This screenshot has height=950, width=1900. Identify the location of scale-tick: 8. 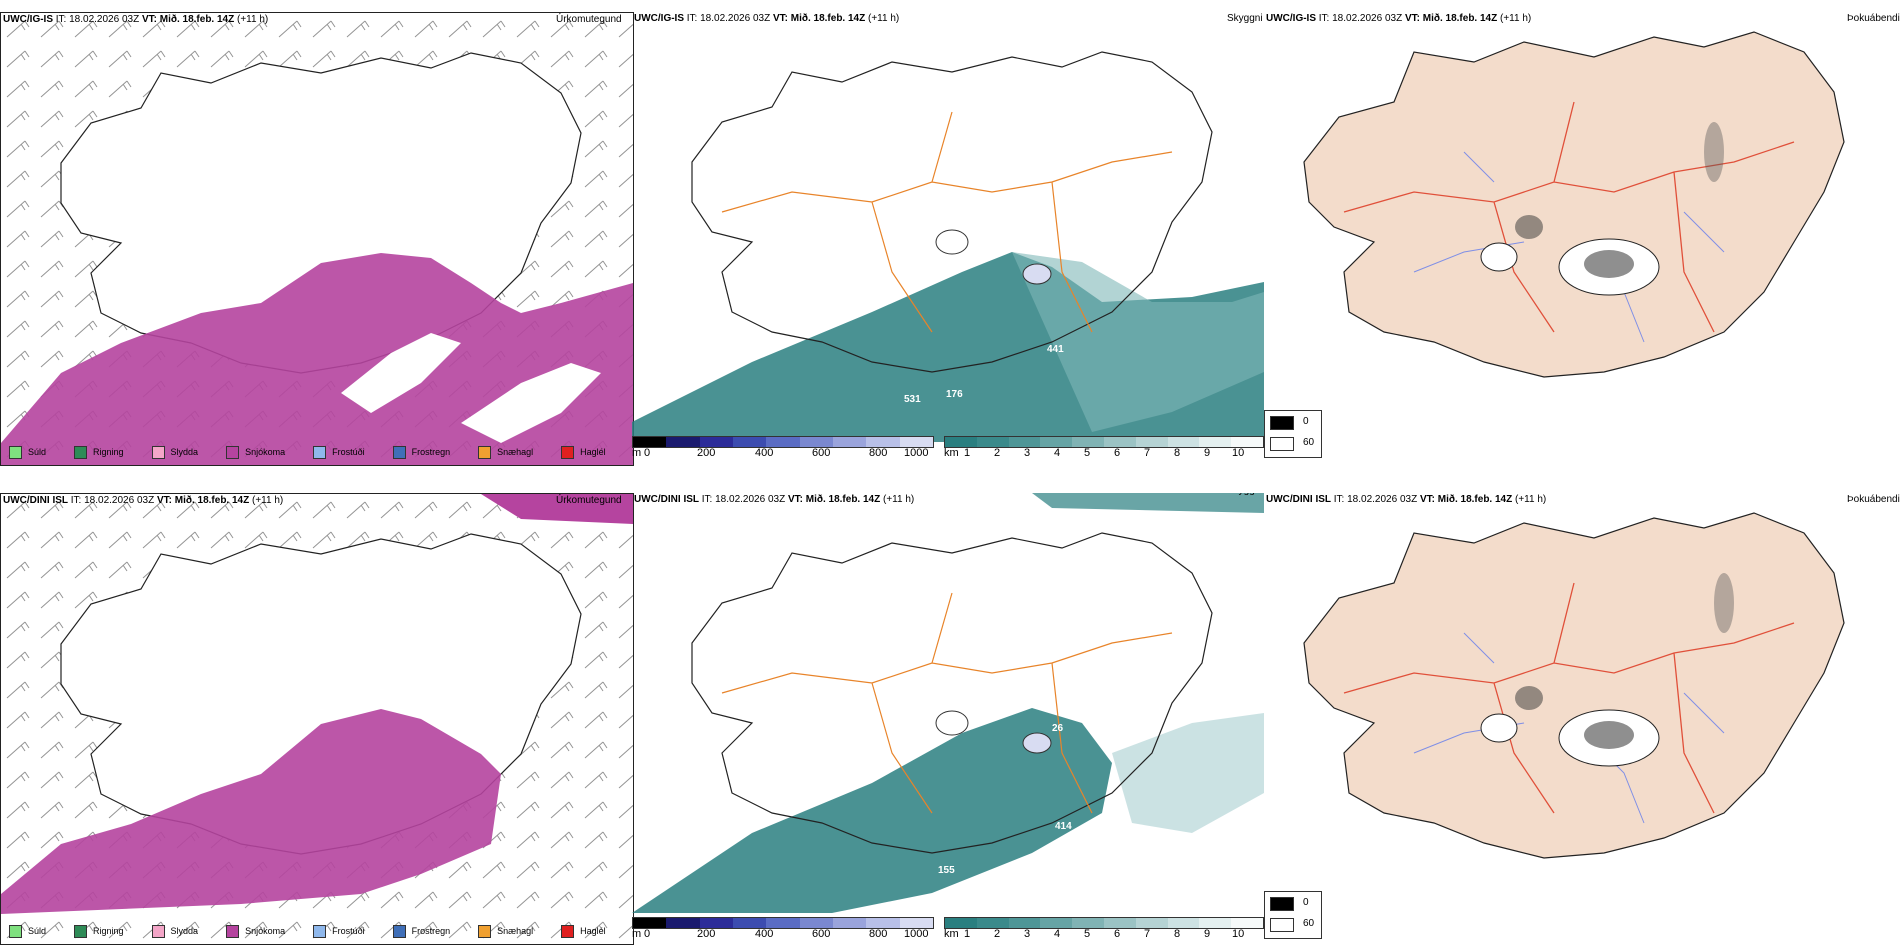
(1177, 934).